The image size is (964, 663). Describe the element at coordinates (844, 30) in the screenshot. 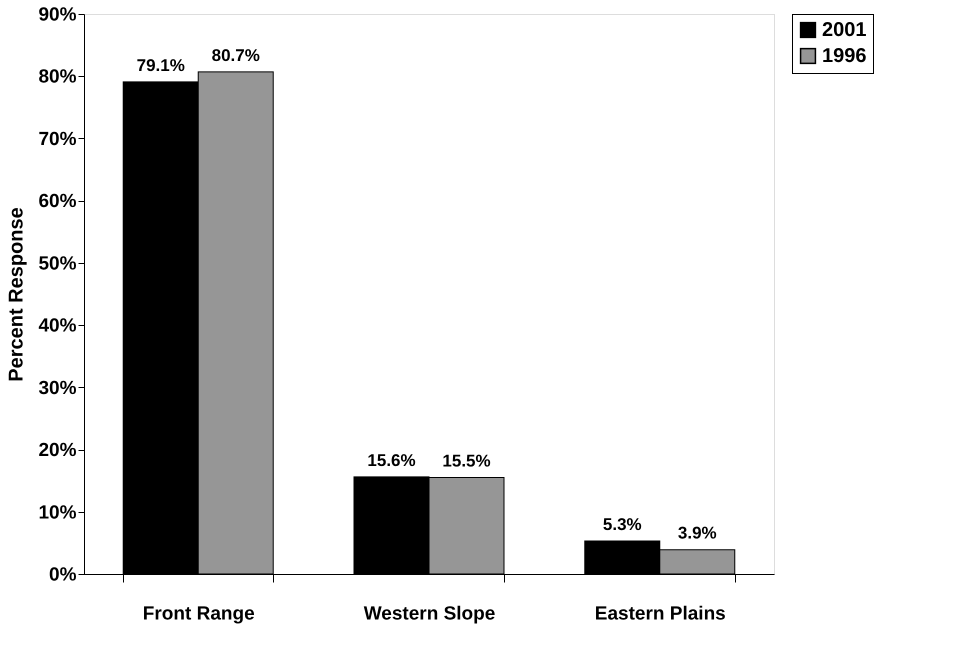

I see `legend-label: 2001` at that location.